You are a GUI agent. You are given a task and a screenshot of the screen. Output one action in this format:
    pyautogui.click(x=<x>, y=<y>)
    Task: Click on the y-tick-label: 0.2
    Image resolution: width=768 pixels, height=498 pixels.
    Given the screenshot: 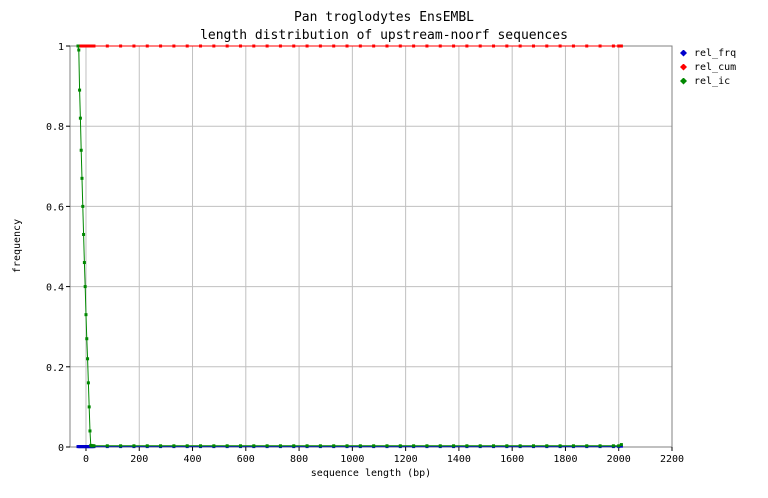 What is the action you would take?
    pyautogui.click(x=55, y=368)
    